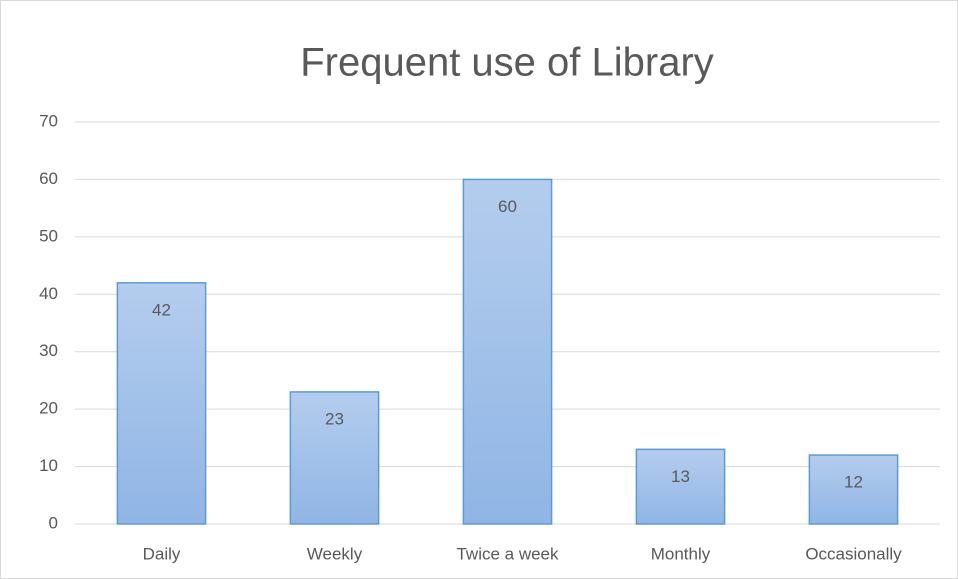 This screenshot has width=958, height=579. Describe the element at coordinates (53, 522) in the screenshot. I see `y-tick-label: 0` at that location.